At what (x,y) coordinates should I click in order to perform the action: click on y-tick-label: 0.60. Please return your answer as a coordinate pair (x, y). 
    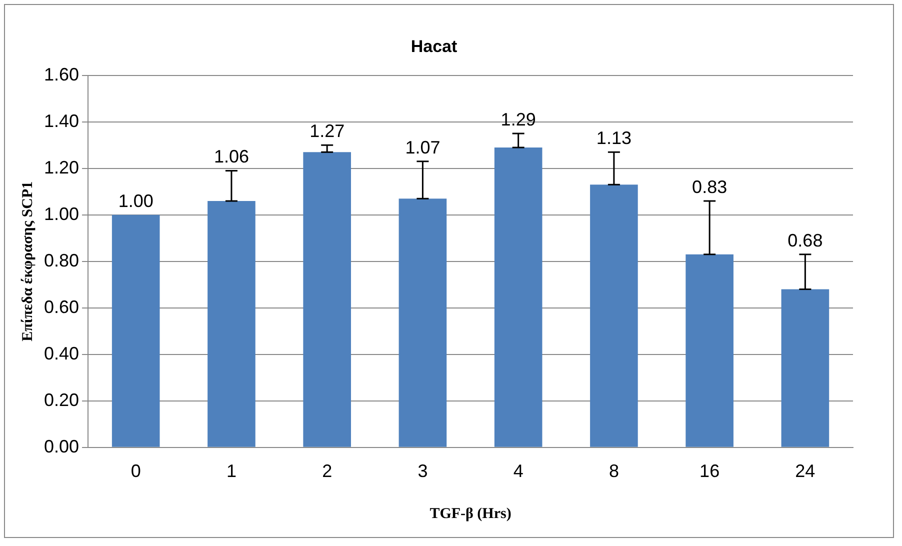
    Looking at the image, I should click on (62, 306).